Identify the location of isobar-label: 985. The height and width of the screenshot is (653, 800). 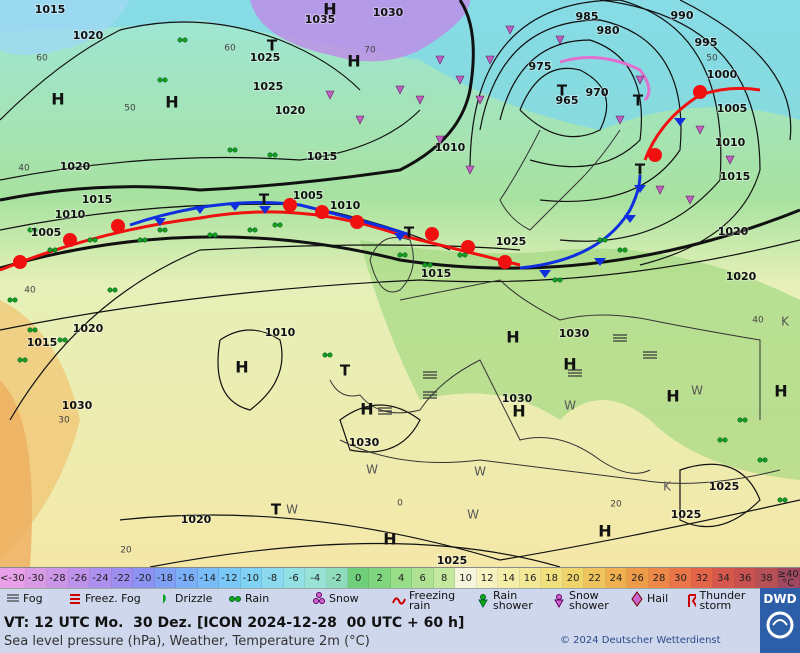
(587, 16).